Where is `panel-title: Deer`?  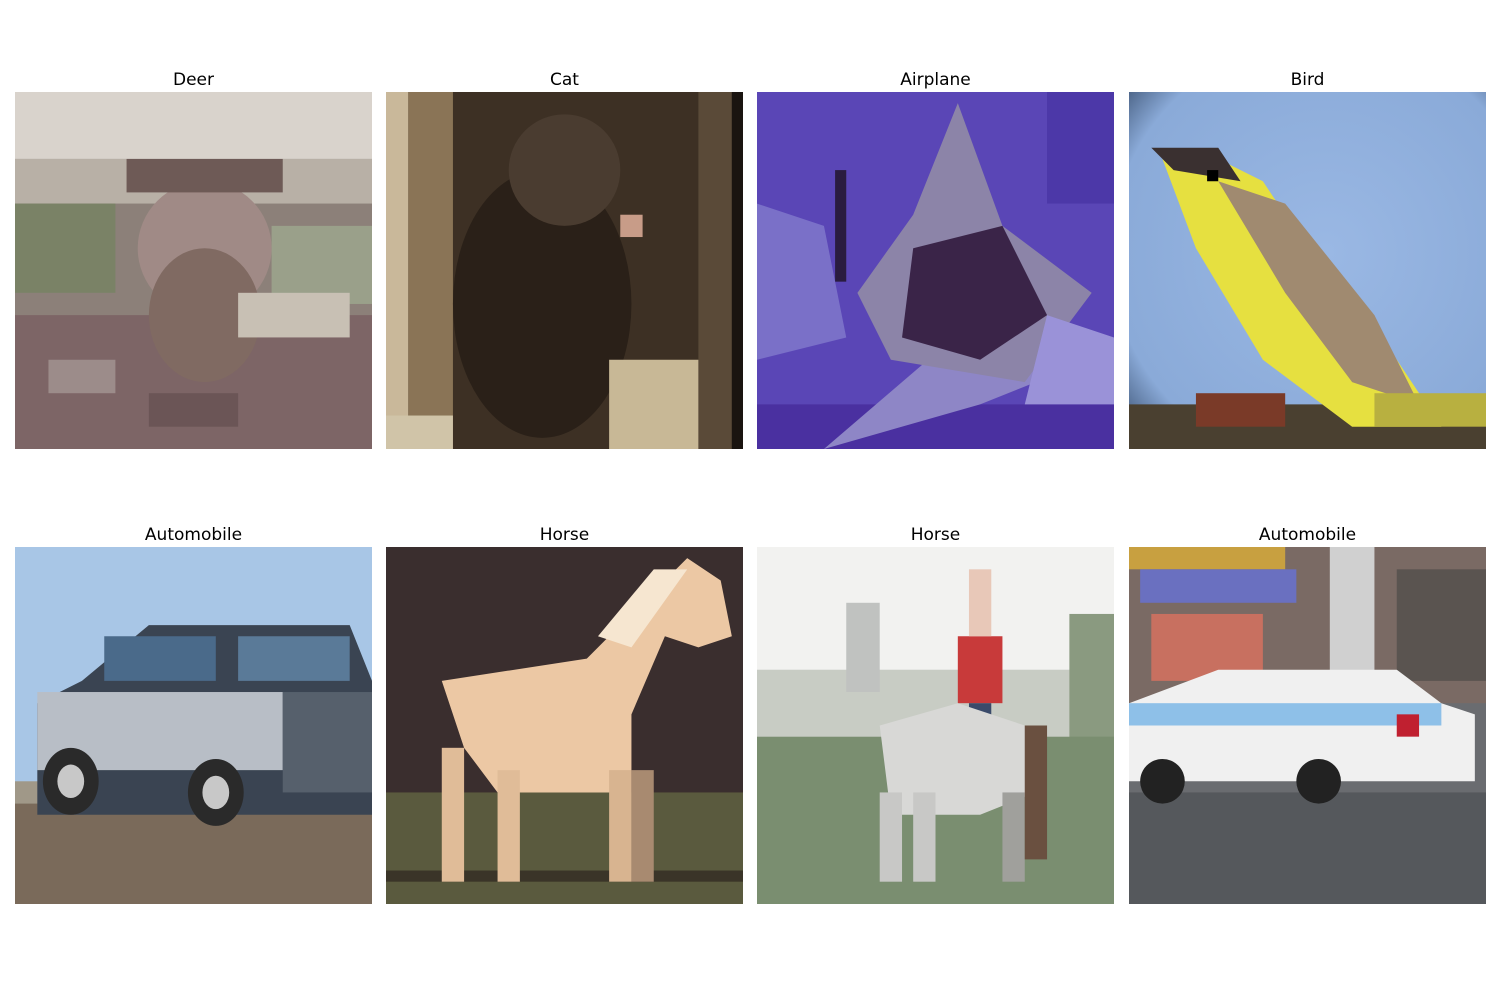 panel-title: Deer is located at coordinates (193, 80).